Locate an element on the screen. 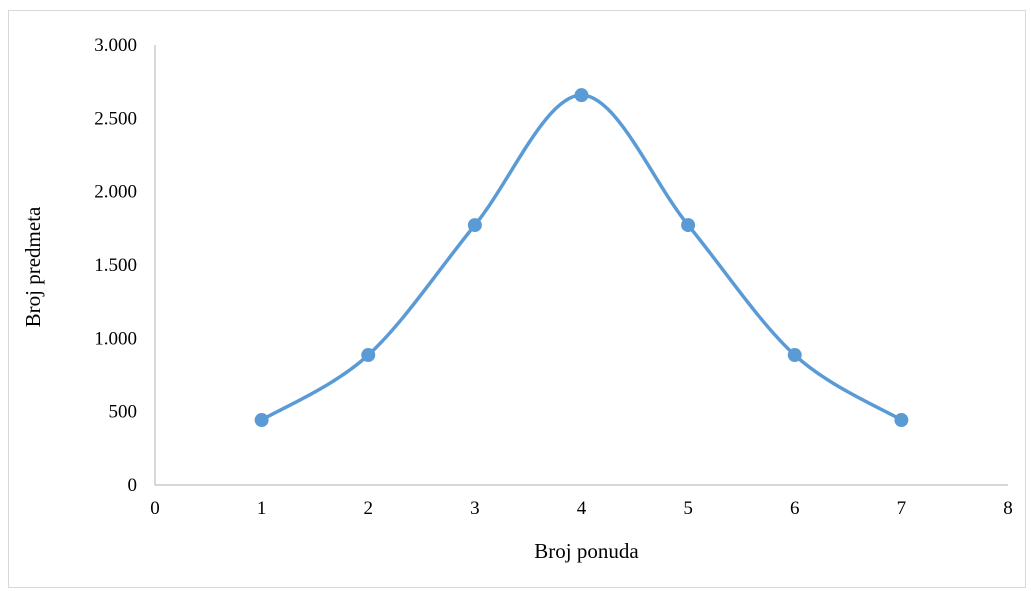 This screenshot has width=1031, height=591. y-tick-label: 1.500 is located at coordinates (115, 265).